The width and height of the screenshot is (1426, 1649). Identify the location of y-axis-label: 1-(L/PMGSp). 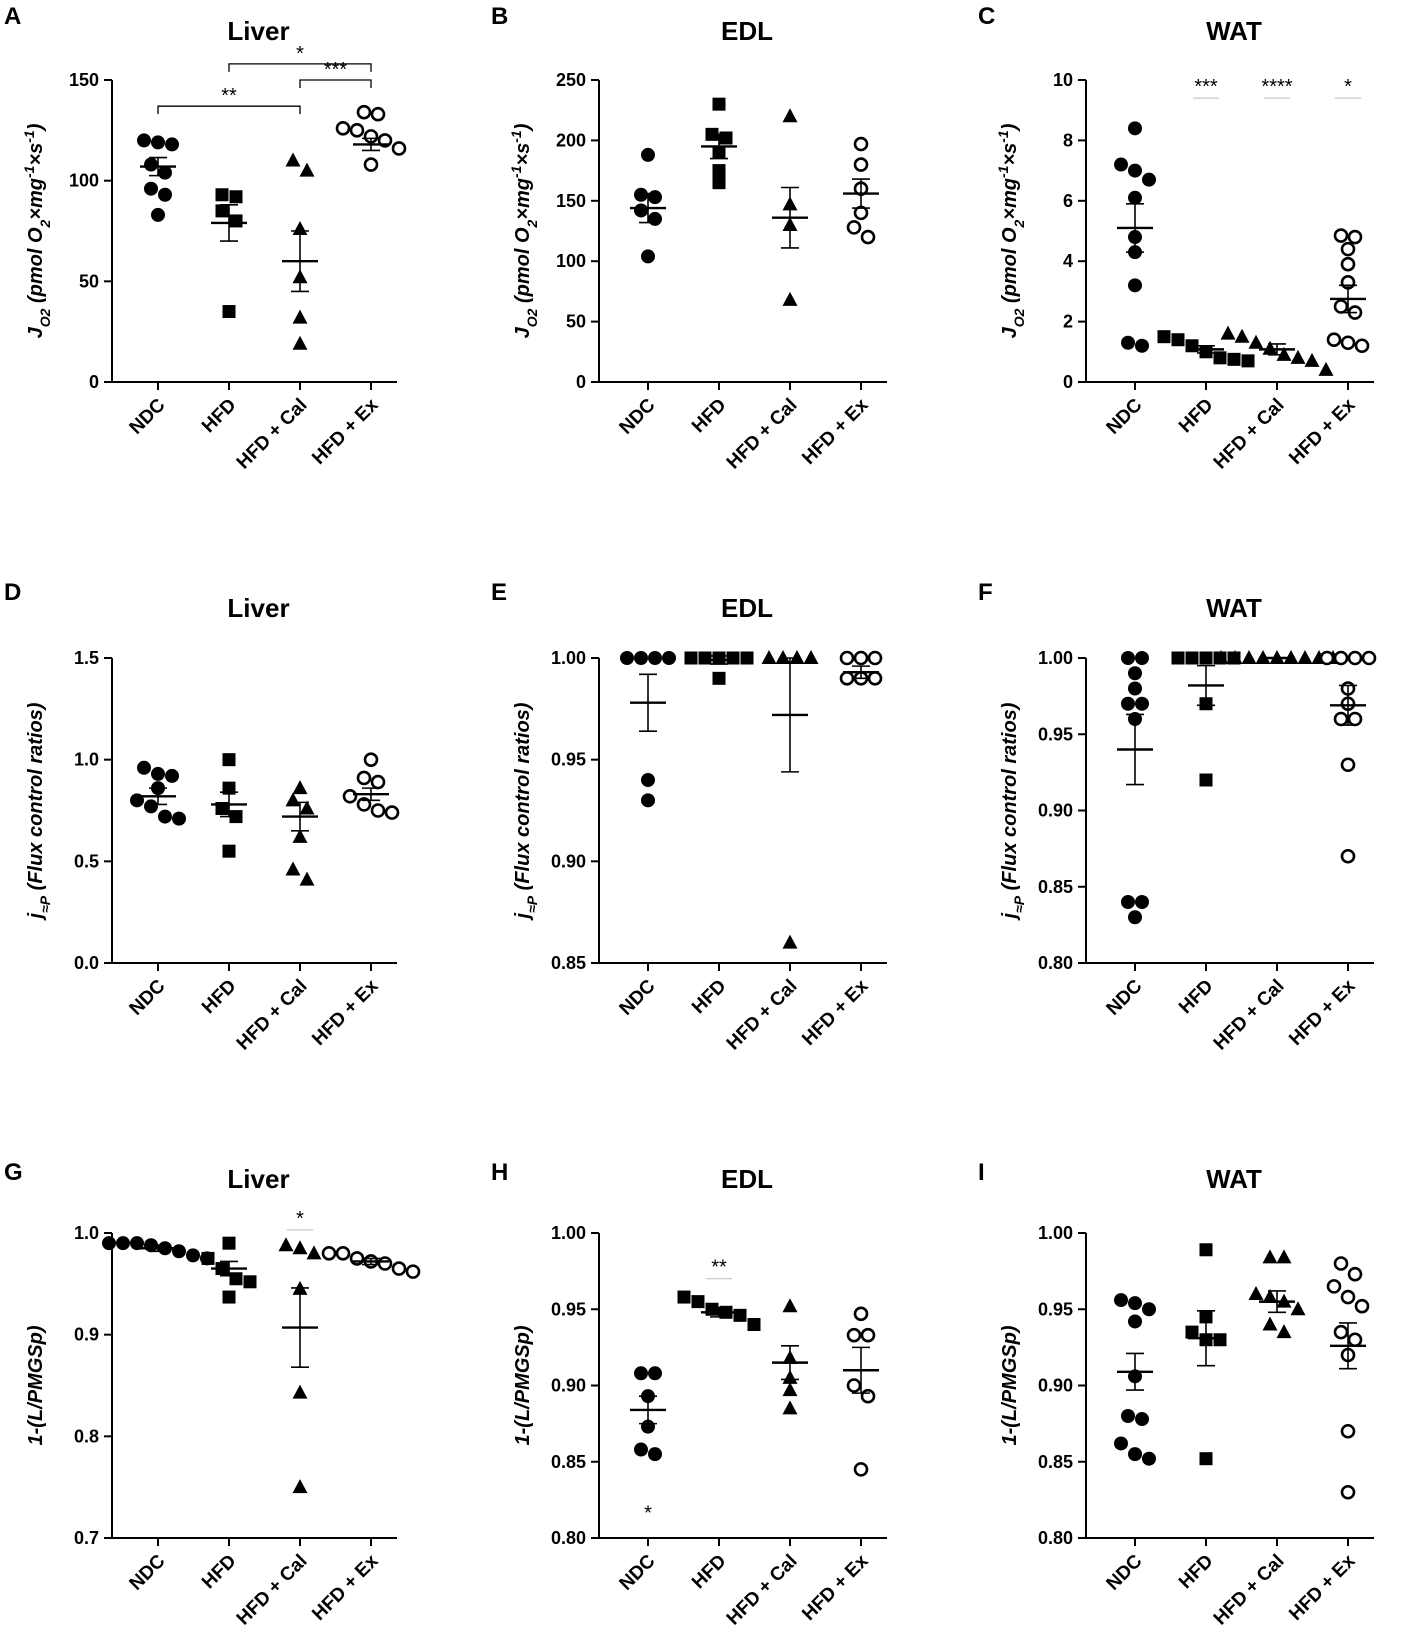
(523, 1385).